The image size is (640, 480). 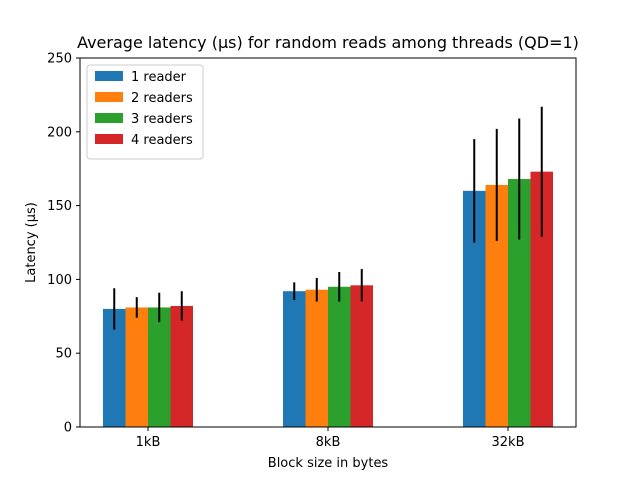 I want to click on x-tick-label: 32kB, so click(x=508, y=442).